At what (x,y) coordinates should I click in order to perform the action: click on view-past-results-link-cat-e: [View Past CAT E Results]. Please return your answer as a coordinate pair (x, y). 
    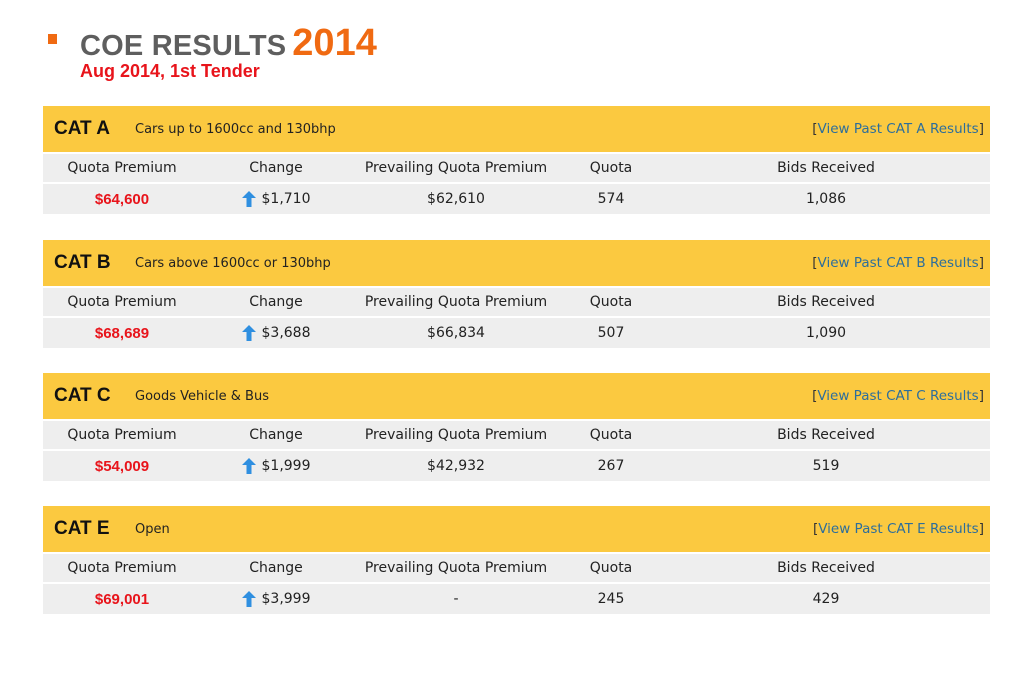
    Looking at the image, I should click on (898, 529).